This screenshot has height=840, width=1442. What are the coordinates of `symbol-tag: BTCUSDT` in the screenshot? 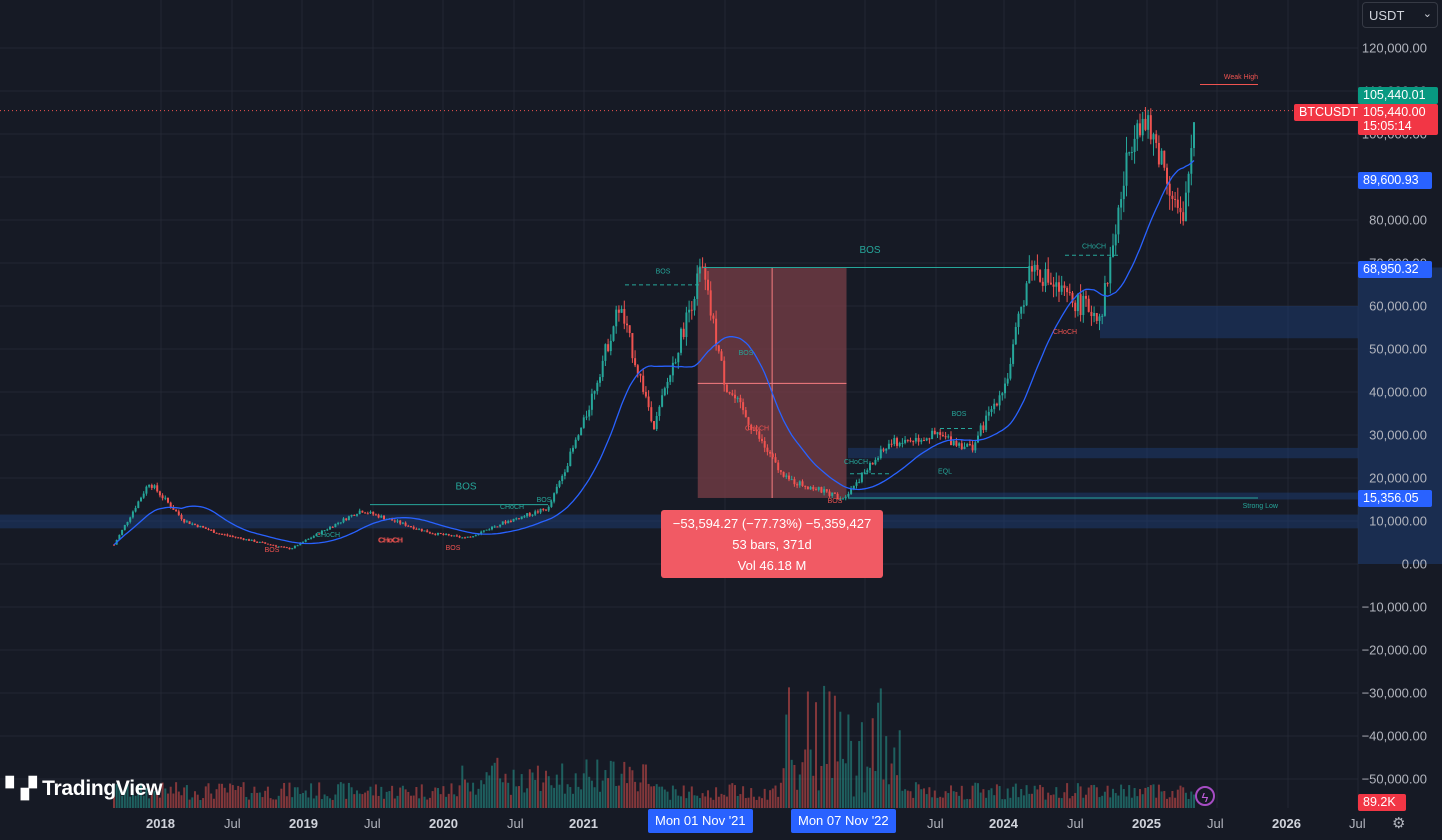 It's located at (1329, 112).